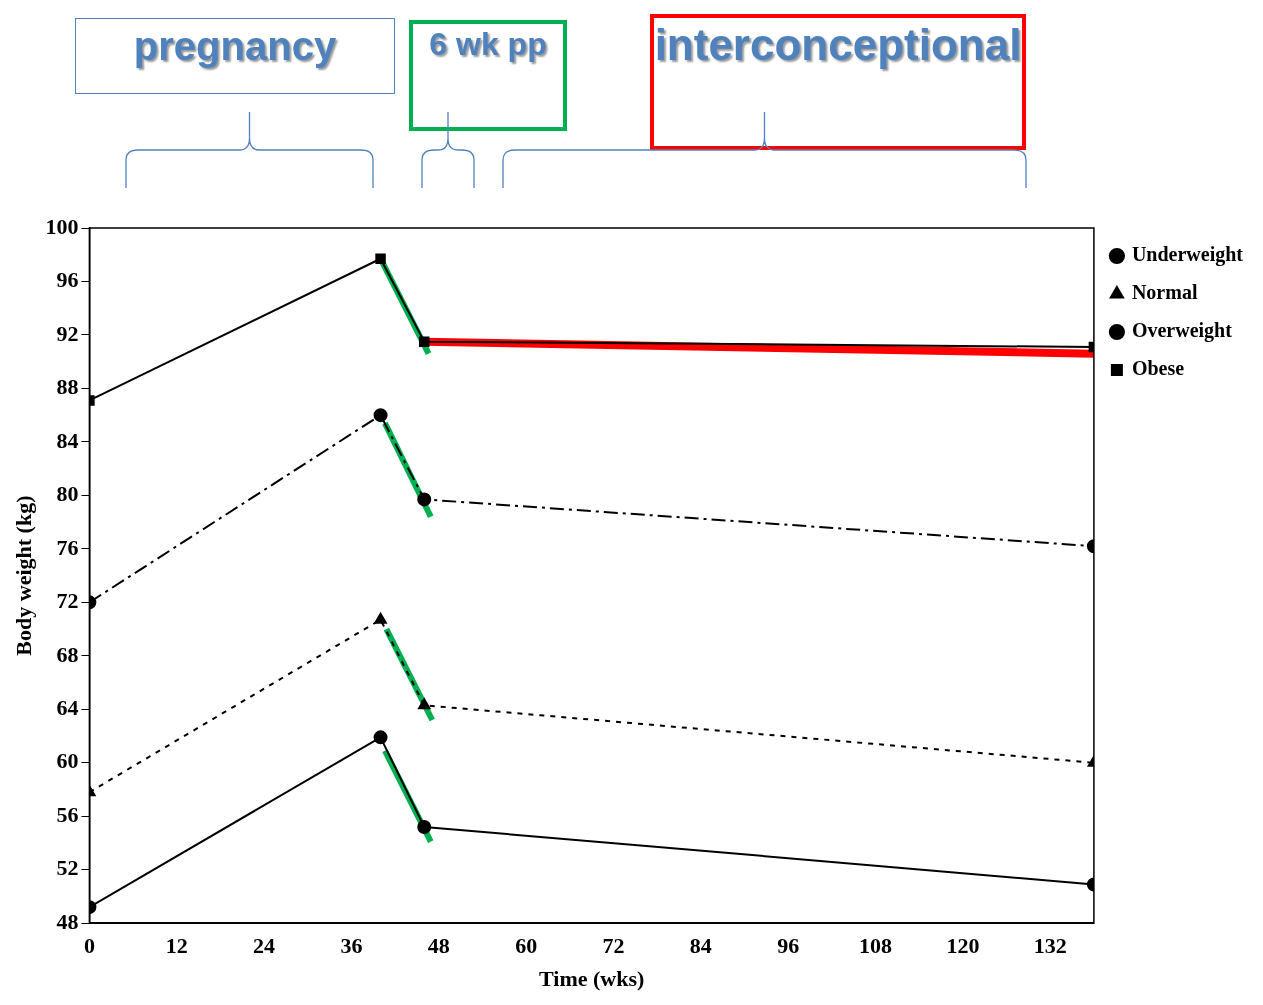 This screenshot has height=1005, width=1263. I want to click on legend-label: Normal, so click(1164, 292).